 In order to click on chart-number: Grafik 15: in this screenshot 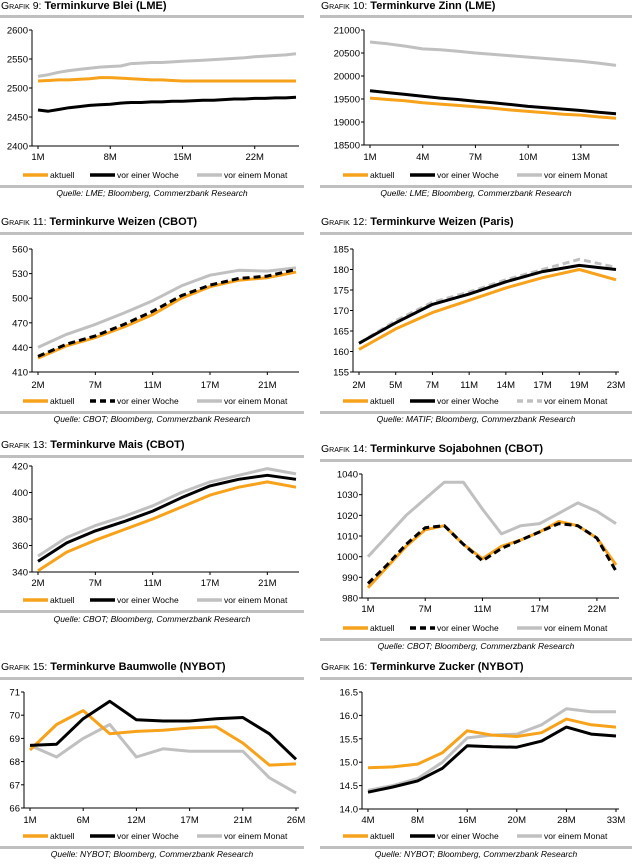, I will do `click(24, 667)`.